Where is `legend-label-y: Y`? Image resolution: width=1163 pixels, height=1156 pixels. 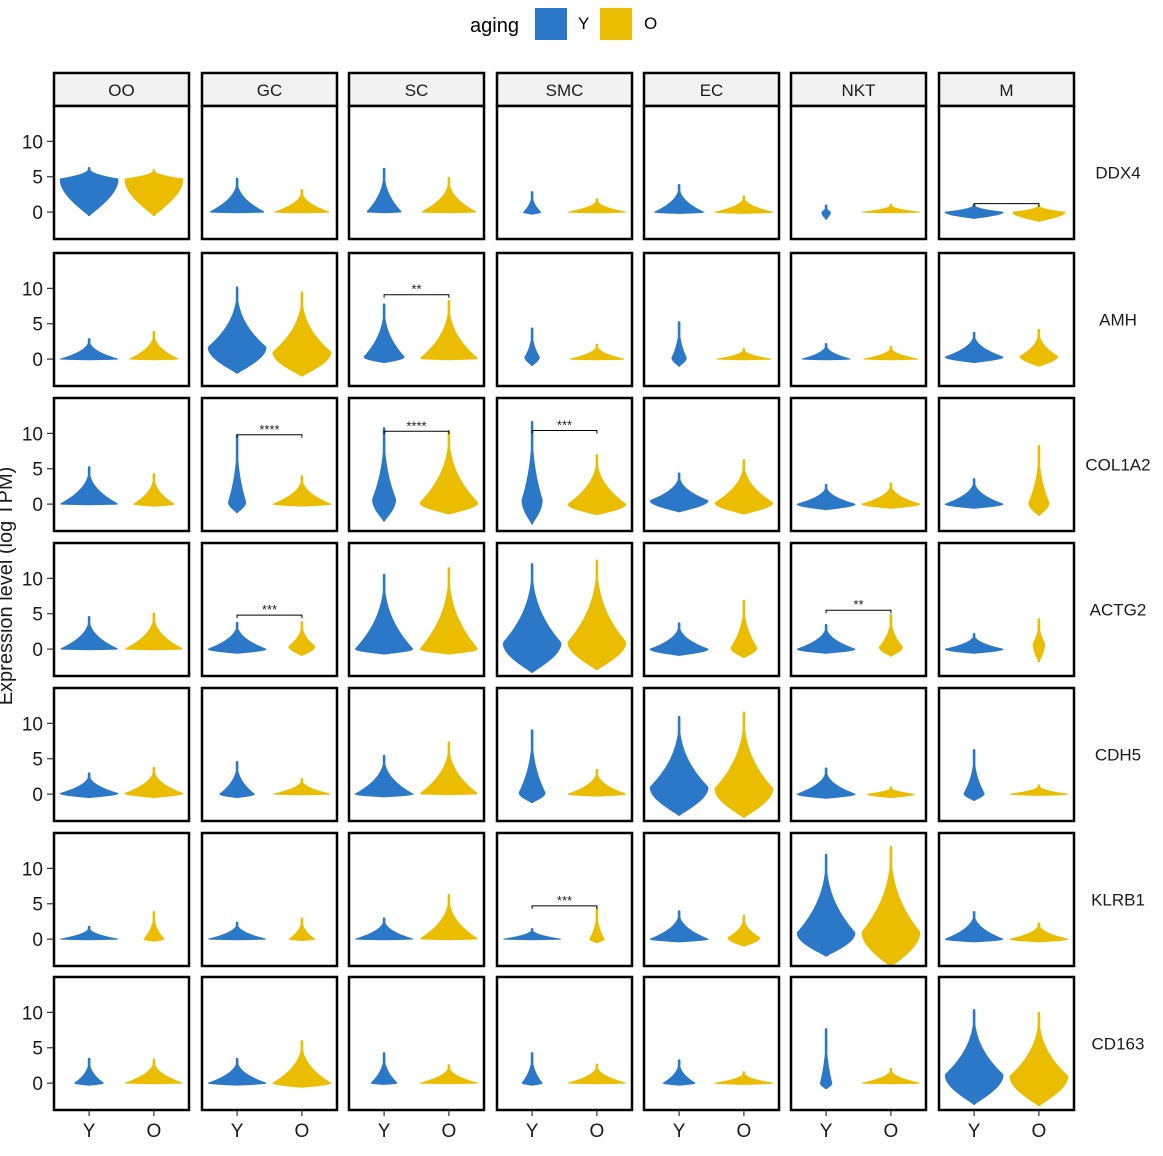
legend-label-y: Y is located at coordinates (583, 23).